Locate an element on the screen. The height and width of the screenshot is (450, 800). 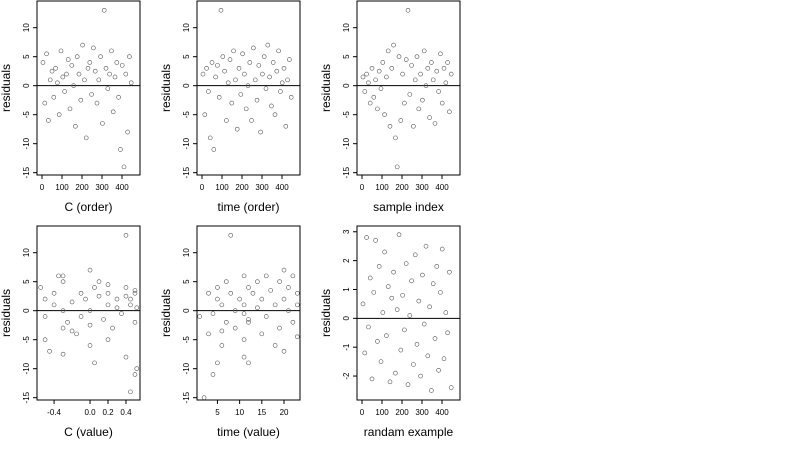
y-tick-label: -2 is located at coordinates (346, 376).